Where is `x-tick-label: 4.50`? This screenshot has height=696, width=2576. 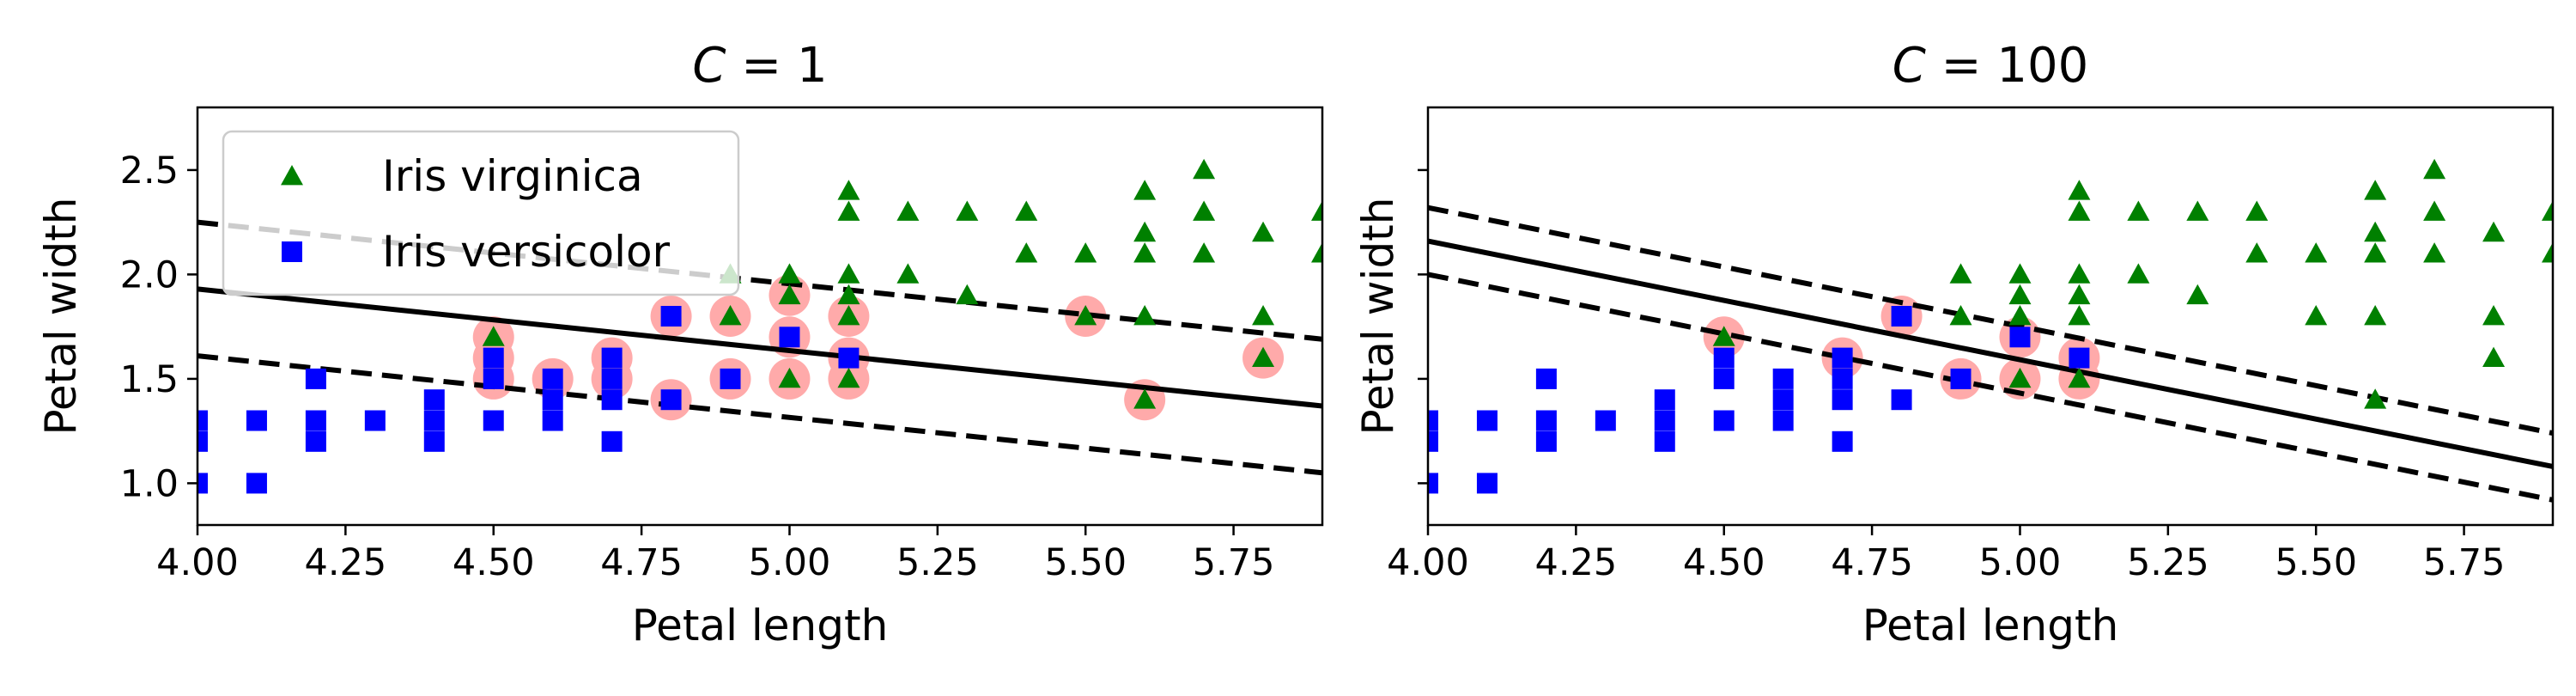 x-tick-label: 4.50 is located at coordinates (1724, 562).